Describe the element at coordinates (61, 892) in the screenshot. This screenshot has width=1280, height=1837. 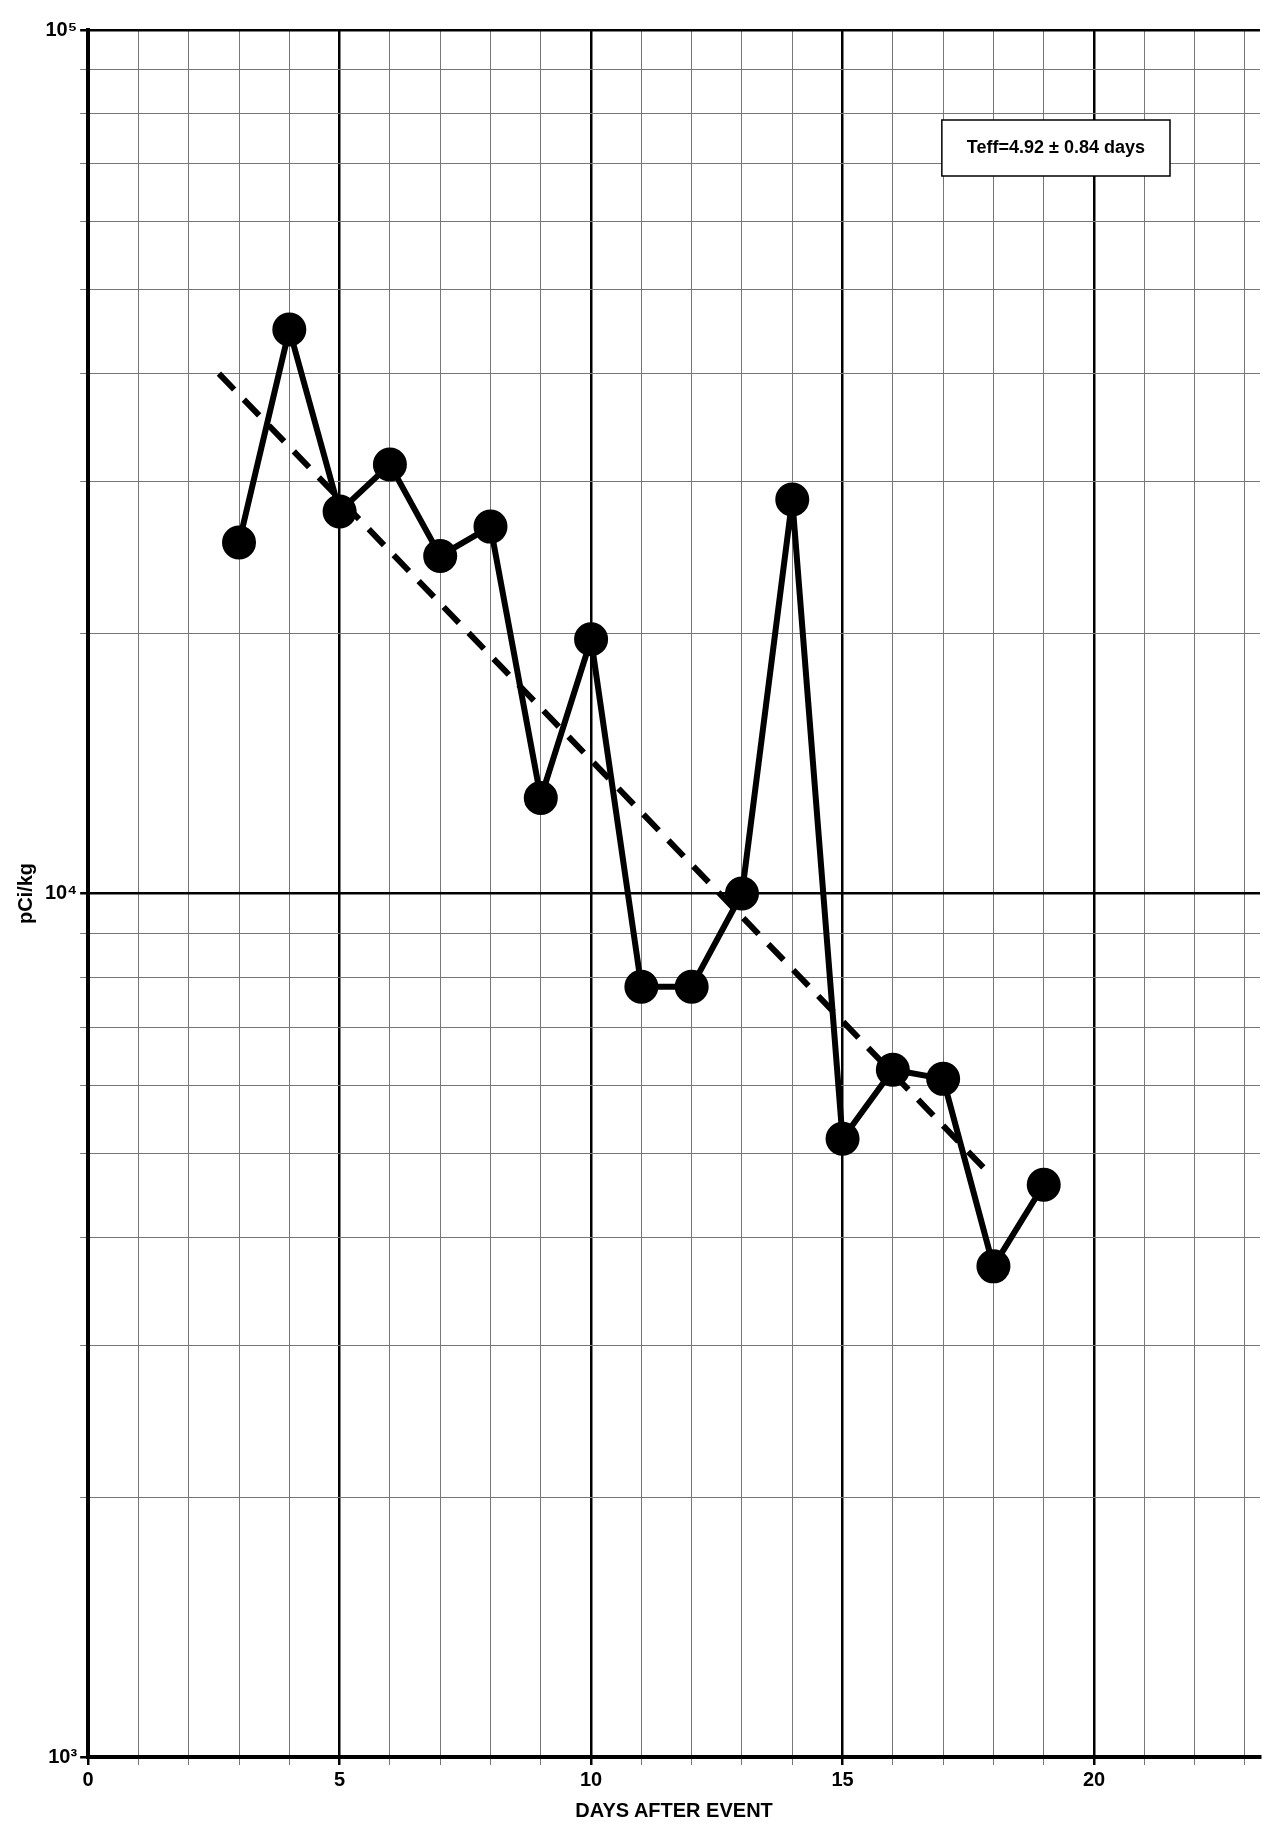
I see `y-tick-label: 10⁴` at that location.